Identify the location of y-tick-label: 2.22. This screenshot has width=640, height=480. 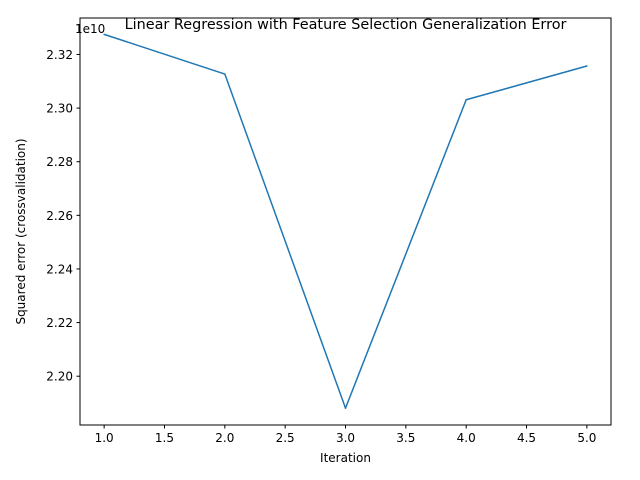
(59, 323).